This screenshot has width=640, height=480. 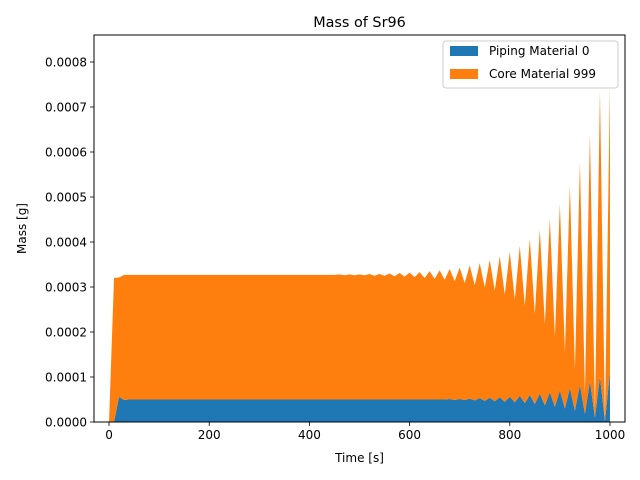 I want to click on x-tick-label: 0, so click(x=109, y=435).